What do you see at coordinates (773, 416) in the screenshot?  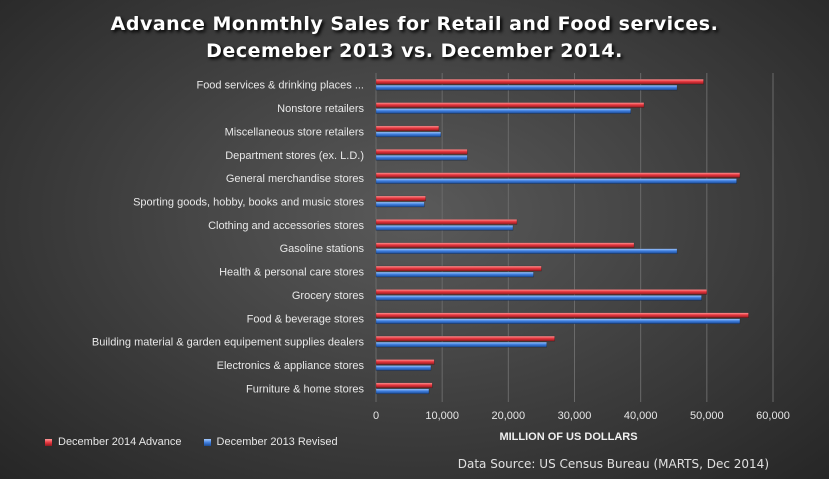 I see `x-tick-label: 60,000` at bounding box center [773, 416].